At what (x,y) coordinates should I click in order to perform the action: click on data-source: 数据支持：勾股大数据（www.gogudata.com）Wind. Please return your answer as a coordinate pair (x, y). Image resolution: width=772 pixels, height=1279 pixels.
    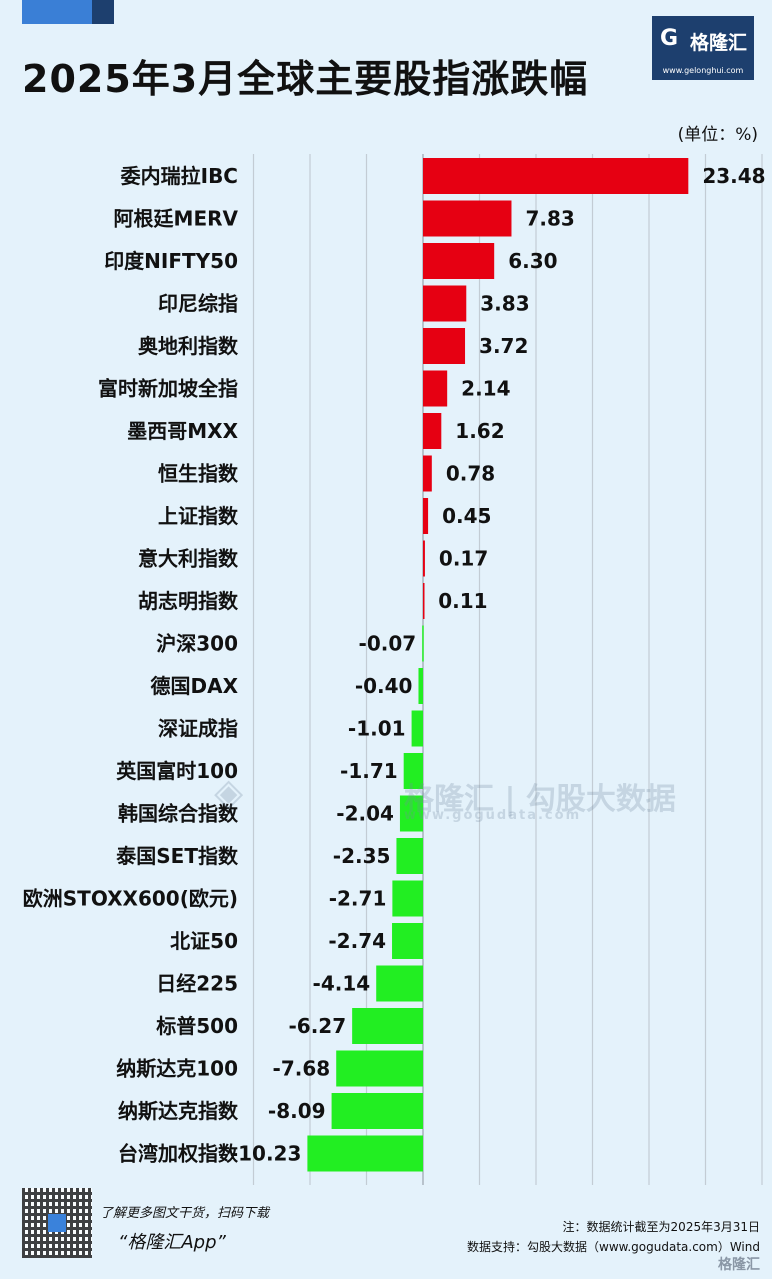
    Looking at the image, I should click on (613, 1247).